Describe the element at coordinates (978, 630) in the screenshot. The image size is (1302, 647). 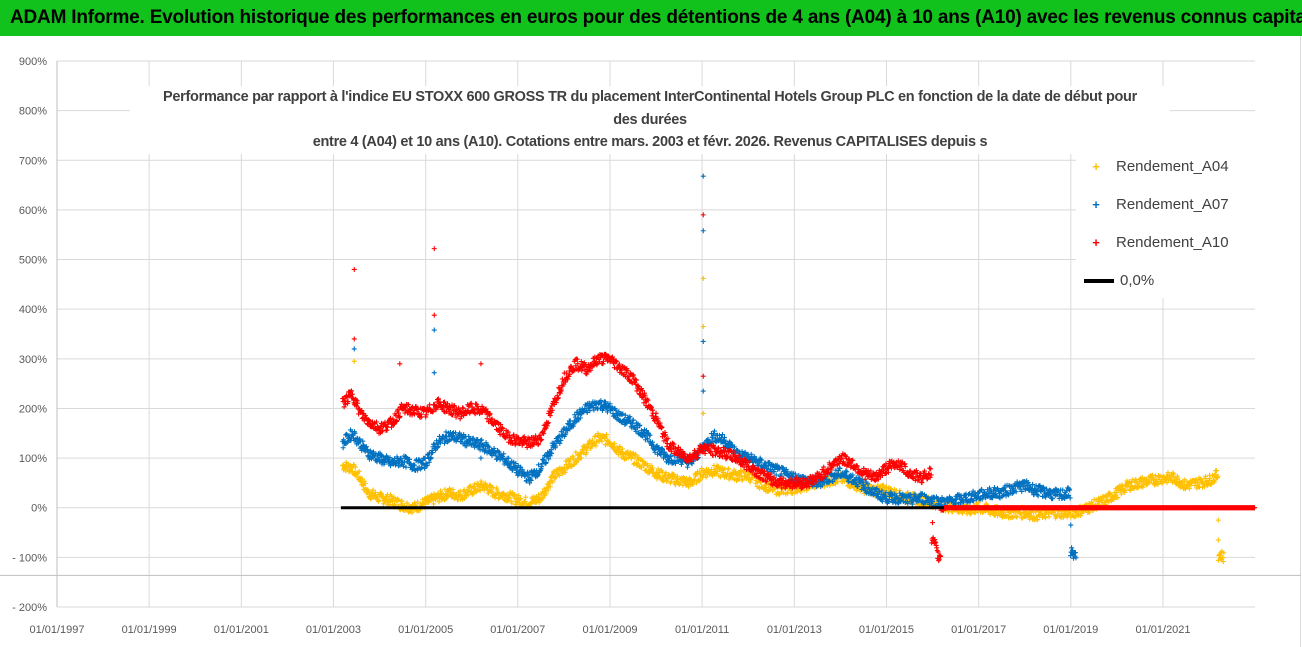
I see `x-tick-label: 01/01/2017` at that location.